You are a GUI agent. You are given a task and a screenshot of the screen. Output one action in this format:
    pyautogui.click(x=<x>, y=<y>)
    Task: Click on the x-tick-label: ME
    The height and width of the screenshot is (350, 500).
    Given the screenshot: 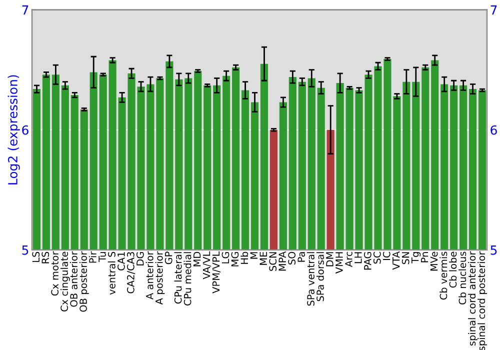 What is the action you would take?
    pyautogui.click(x=263, y=258)
    